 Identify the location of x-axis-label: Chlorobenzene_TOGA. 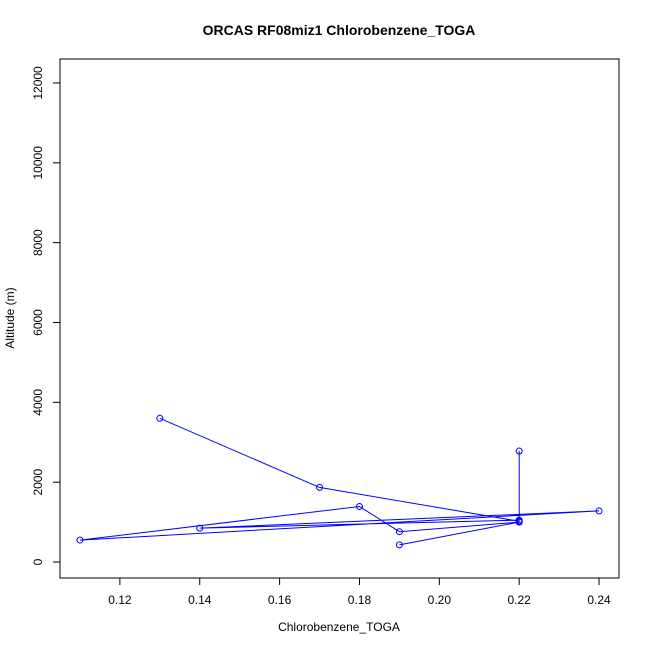
(339, 627).